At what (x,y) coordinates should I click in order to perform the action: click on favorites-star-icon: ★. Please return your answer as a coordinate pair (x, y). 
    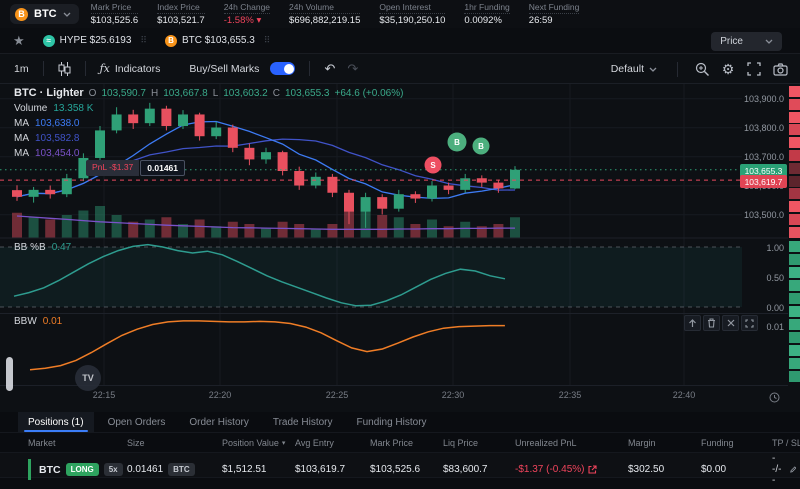
    Looking at the image, I should click on (19, 40).